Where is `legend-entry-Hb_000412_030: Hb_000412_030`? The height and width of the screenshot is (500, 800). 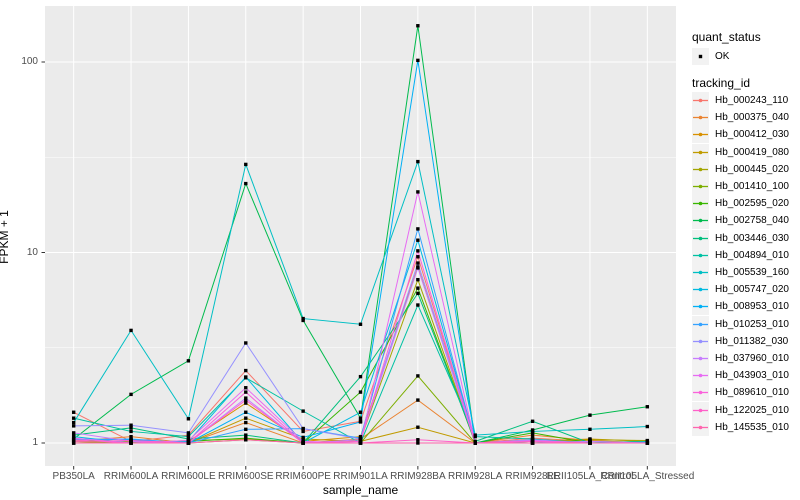 legend-entry-Hb_000412_030: Hb_000412_030 is located at coordinates (746, 135).